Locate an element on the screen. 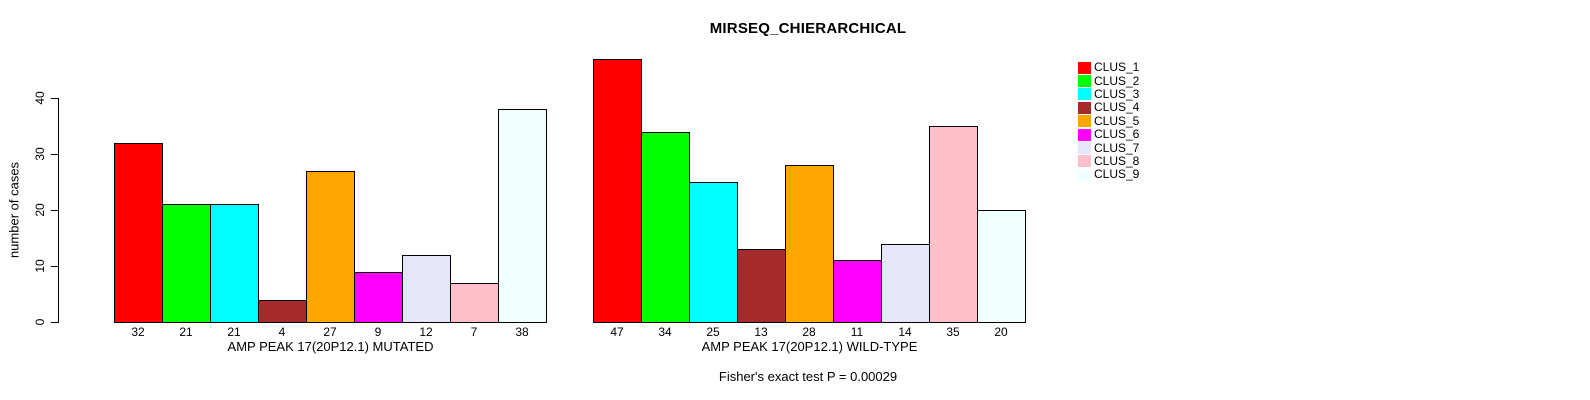 The height and width of the screenshot is (400, 1590). legend-label: CLUS_4 is located at coordinates (1117, 107).